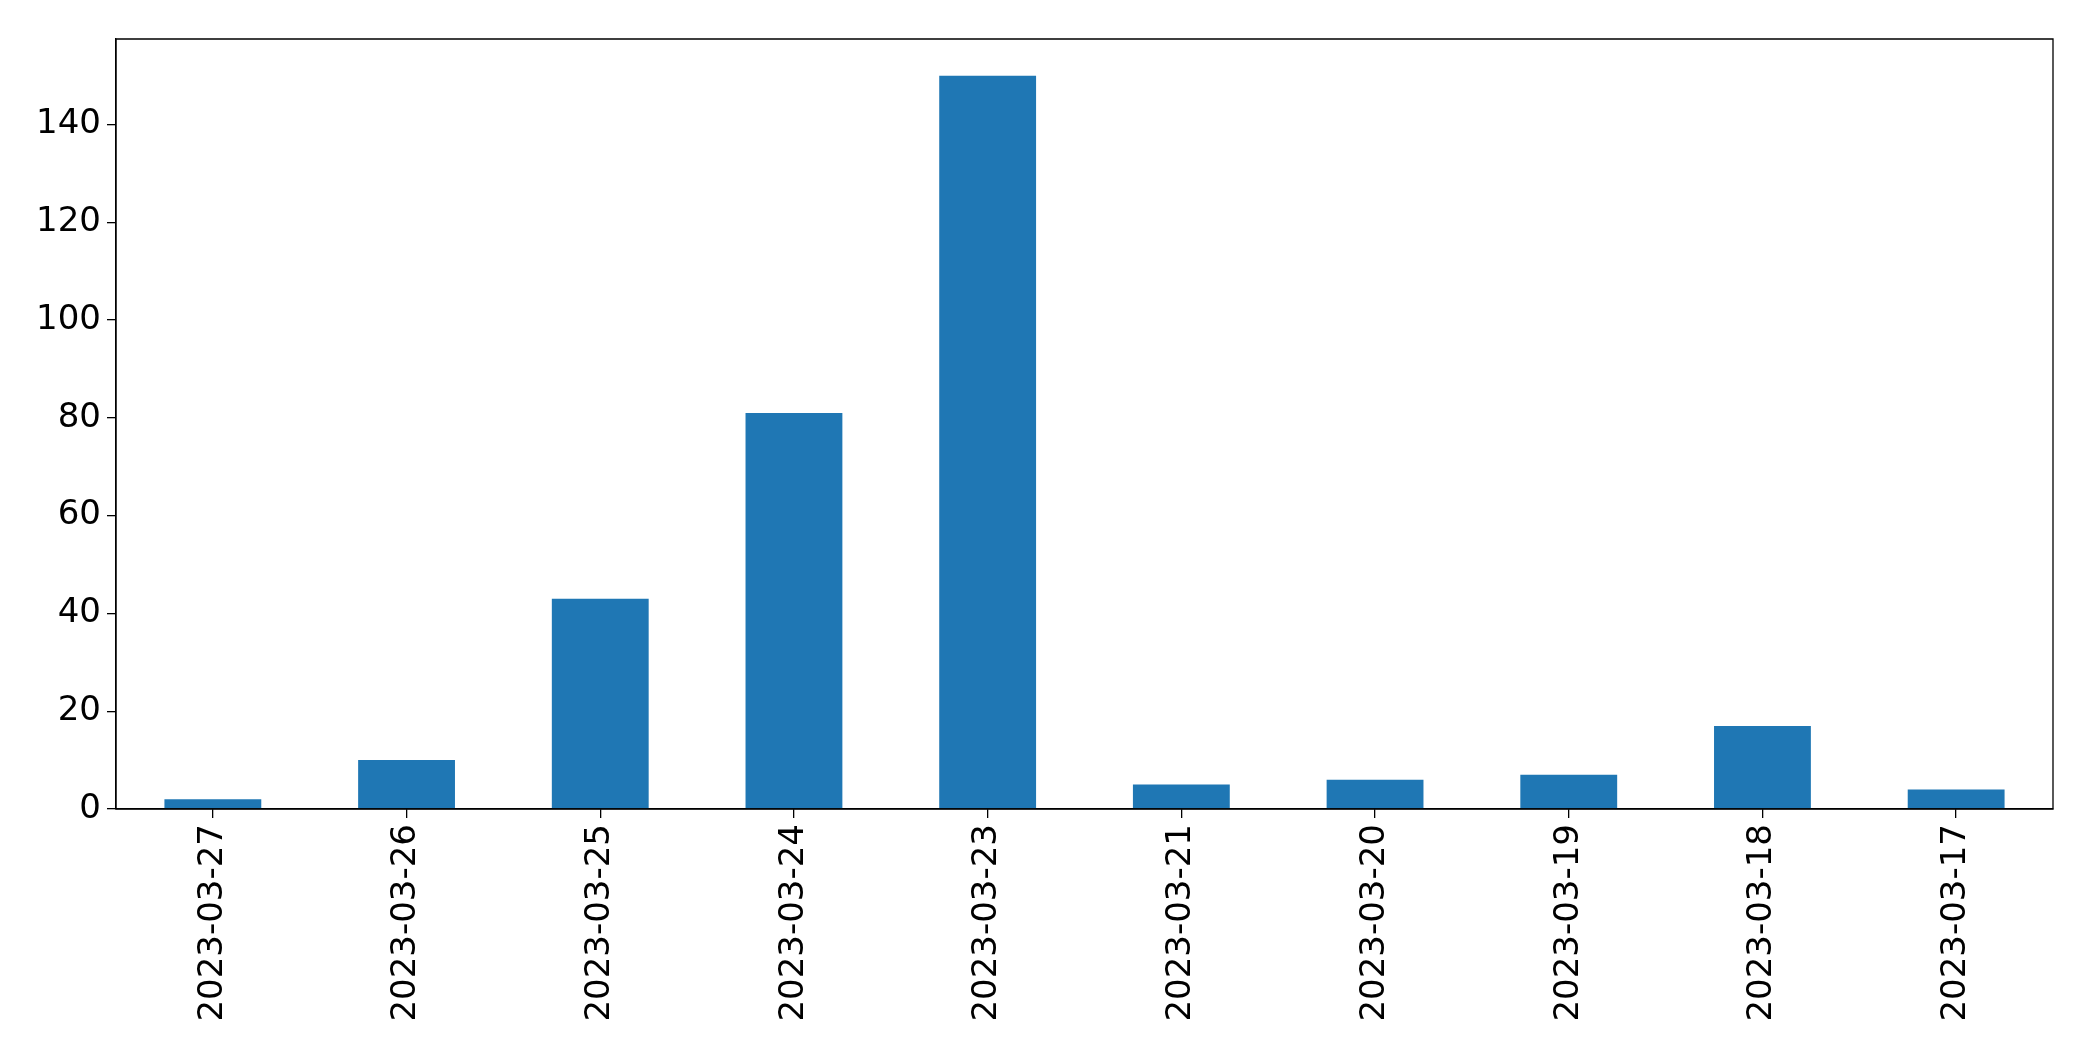 This screenshot has height=1061, width=2093. Describe the element at coordinates (209, 923) in the screenshot. I see `x-tick-label: 2023-03-27` at that location.